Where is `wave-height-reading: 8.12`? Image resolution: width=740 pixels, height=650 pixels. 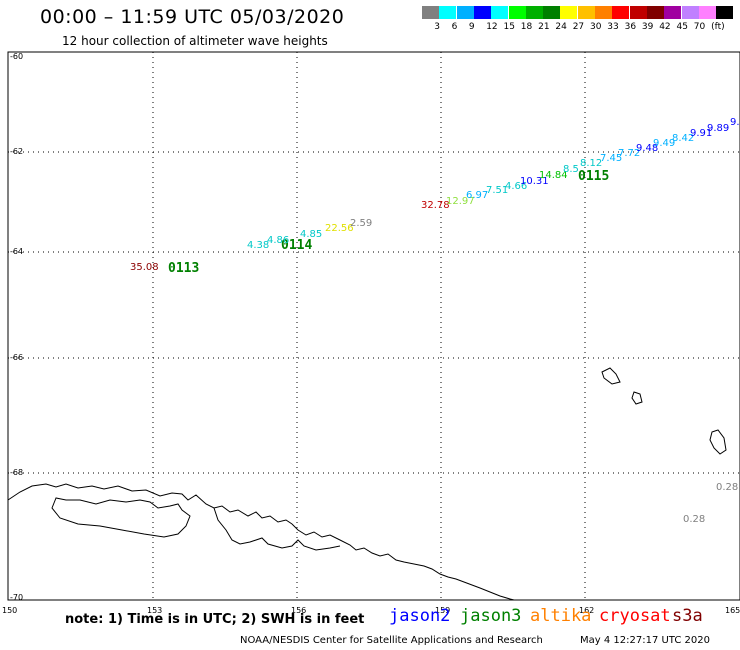 wave-height-reading: 8.12 is located at coordinates (591, 163).